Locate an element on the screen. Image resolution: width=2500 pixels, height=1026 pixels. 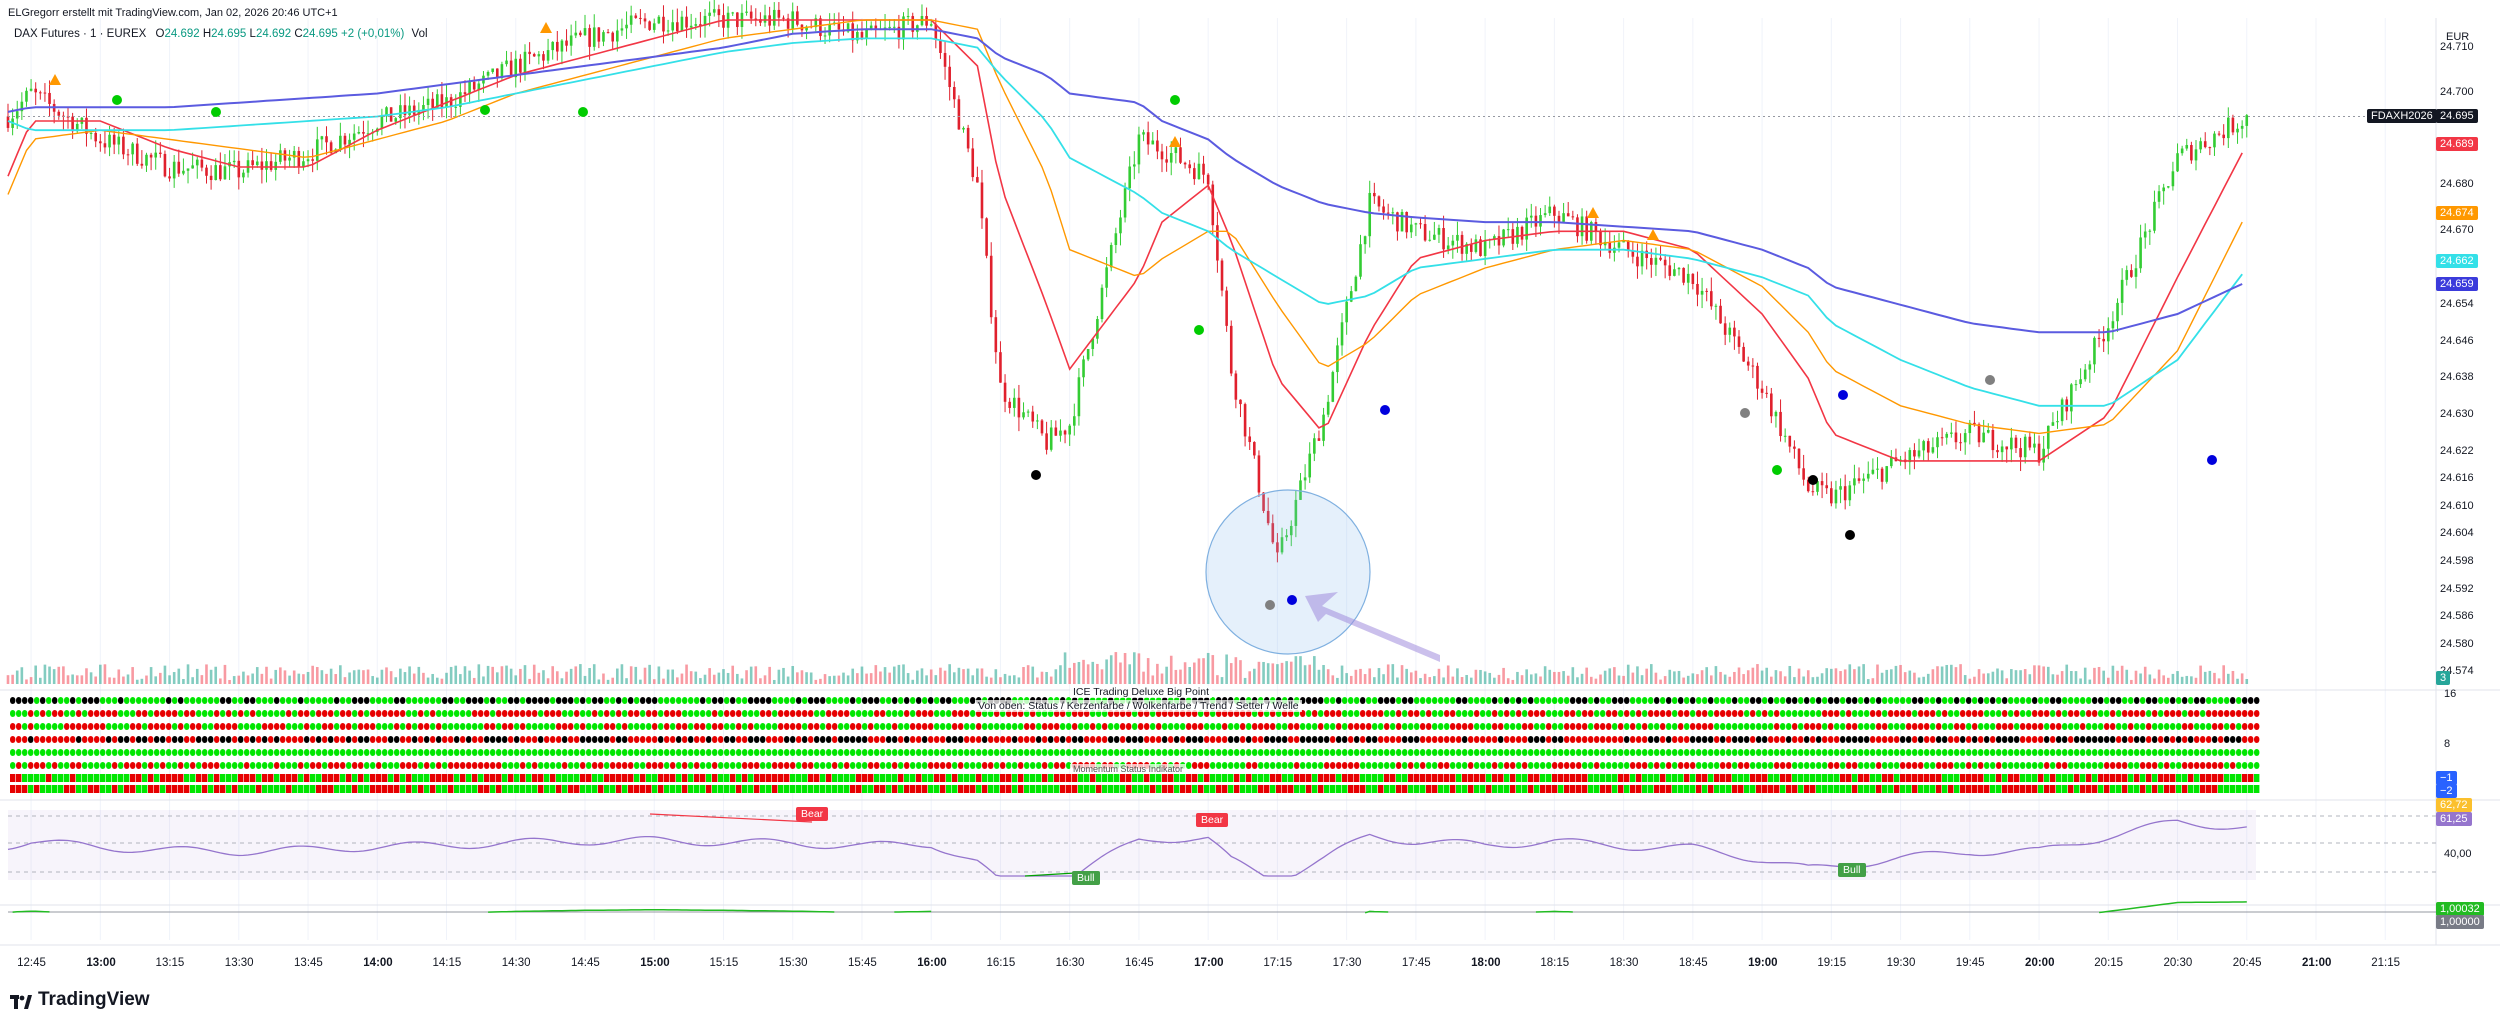
signal-dot is located at coordinates (1175, 100).